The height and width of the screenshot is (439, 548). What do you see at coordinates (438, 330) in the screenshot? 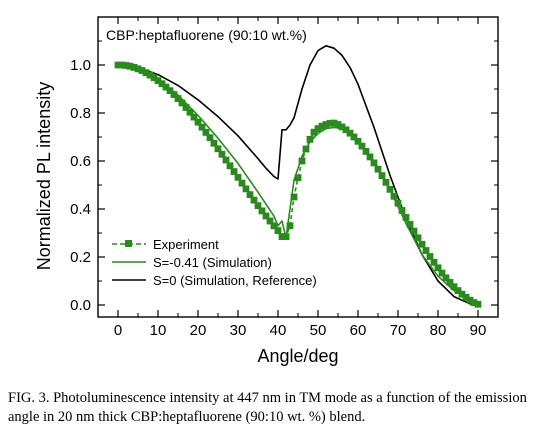
I see `x-tick-label: 80` at bounding box center [438, 330].